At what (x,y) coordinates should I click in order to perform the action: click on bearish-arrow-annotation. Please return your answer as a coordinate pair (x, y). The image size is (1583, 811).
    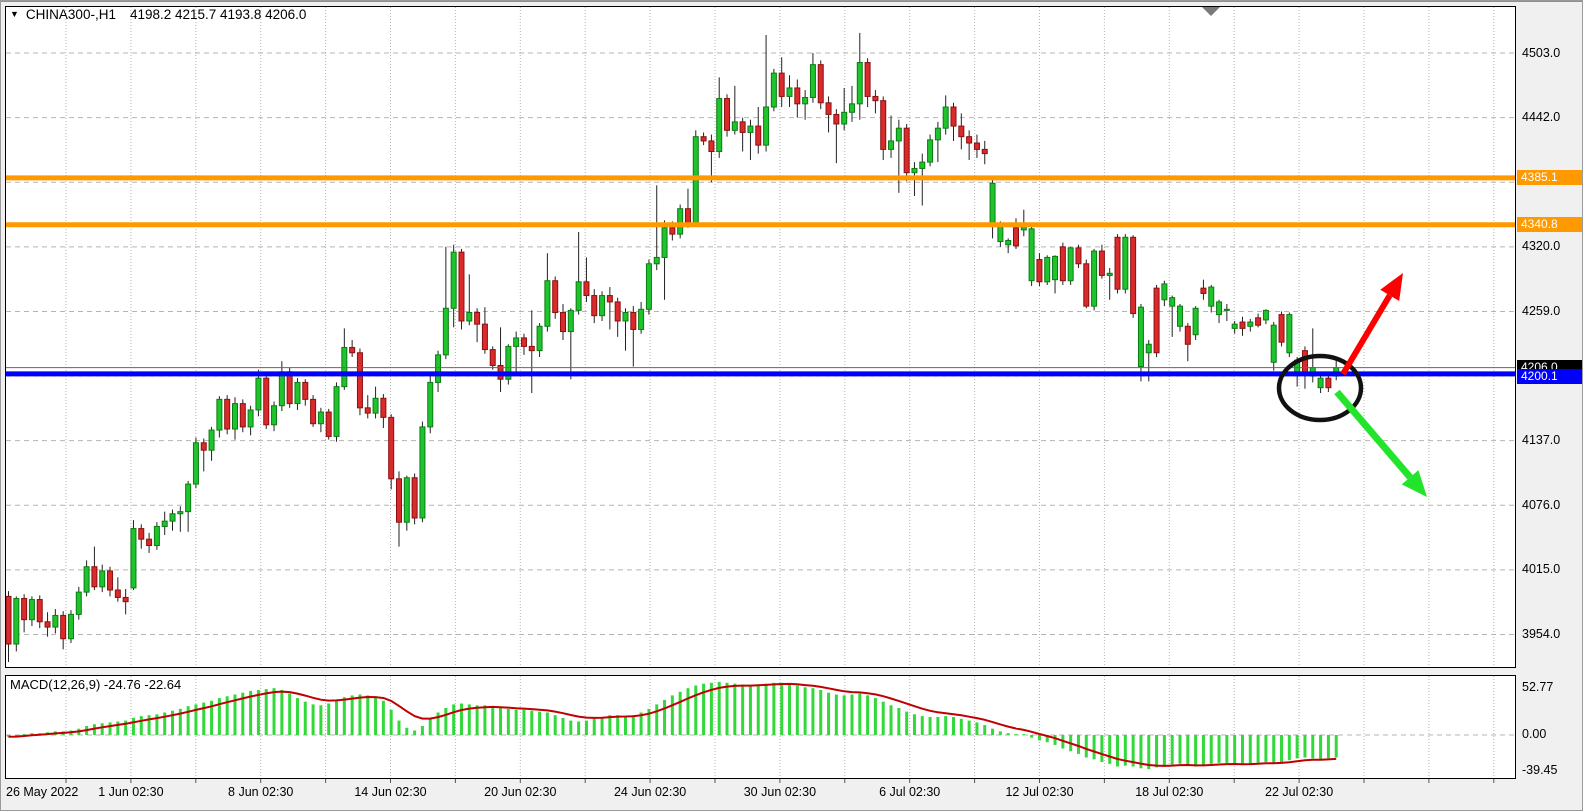
    Looking at the image, I should click on (1380, 443).